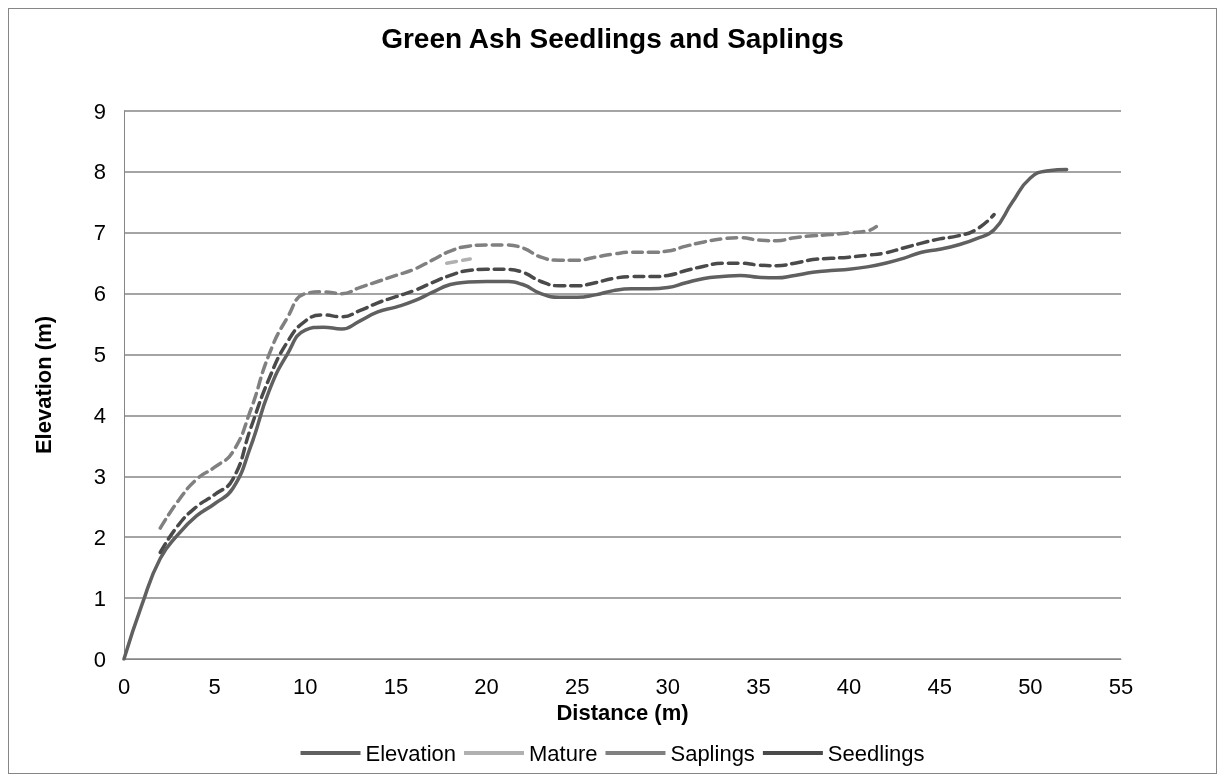 The image size is (1225, 782). Describe the element at coordinates (99, 476) in the screenshot. I see `y-tick-label: 3` at that location.